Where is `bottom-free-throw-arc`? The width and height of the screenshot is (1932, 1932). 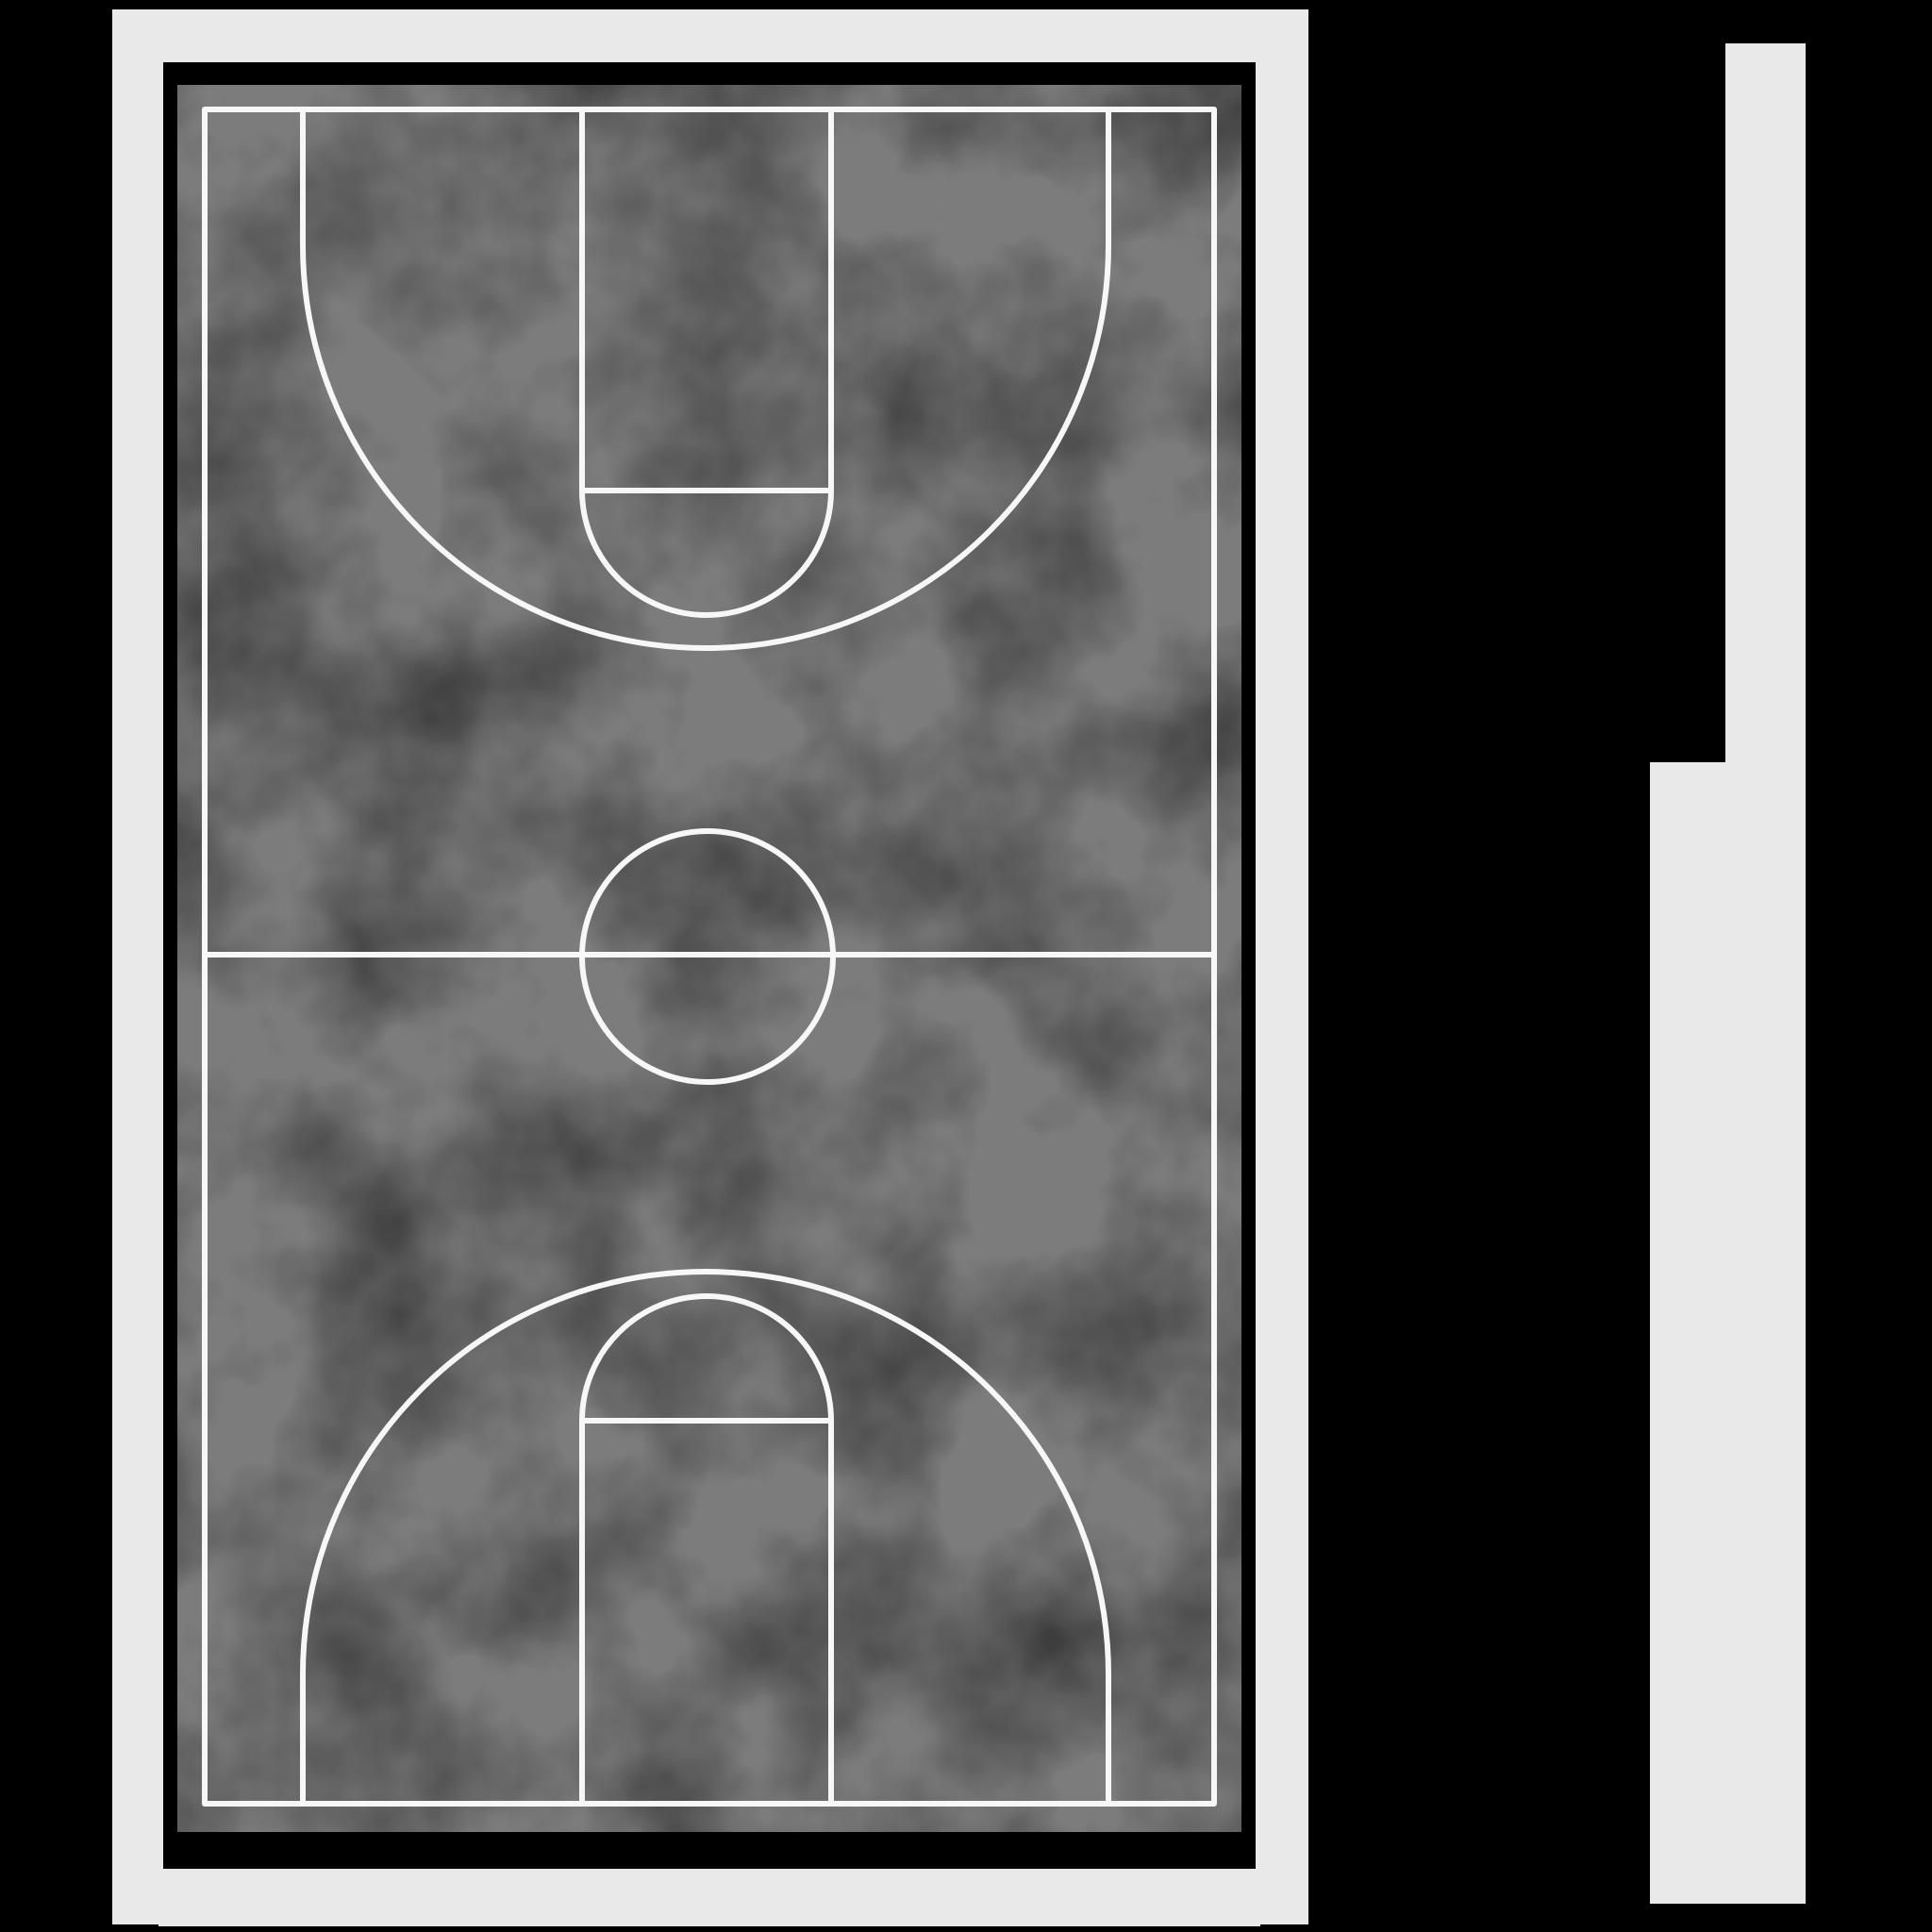 bottom-free-throw-arc is located at coordinates (707, 1358).